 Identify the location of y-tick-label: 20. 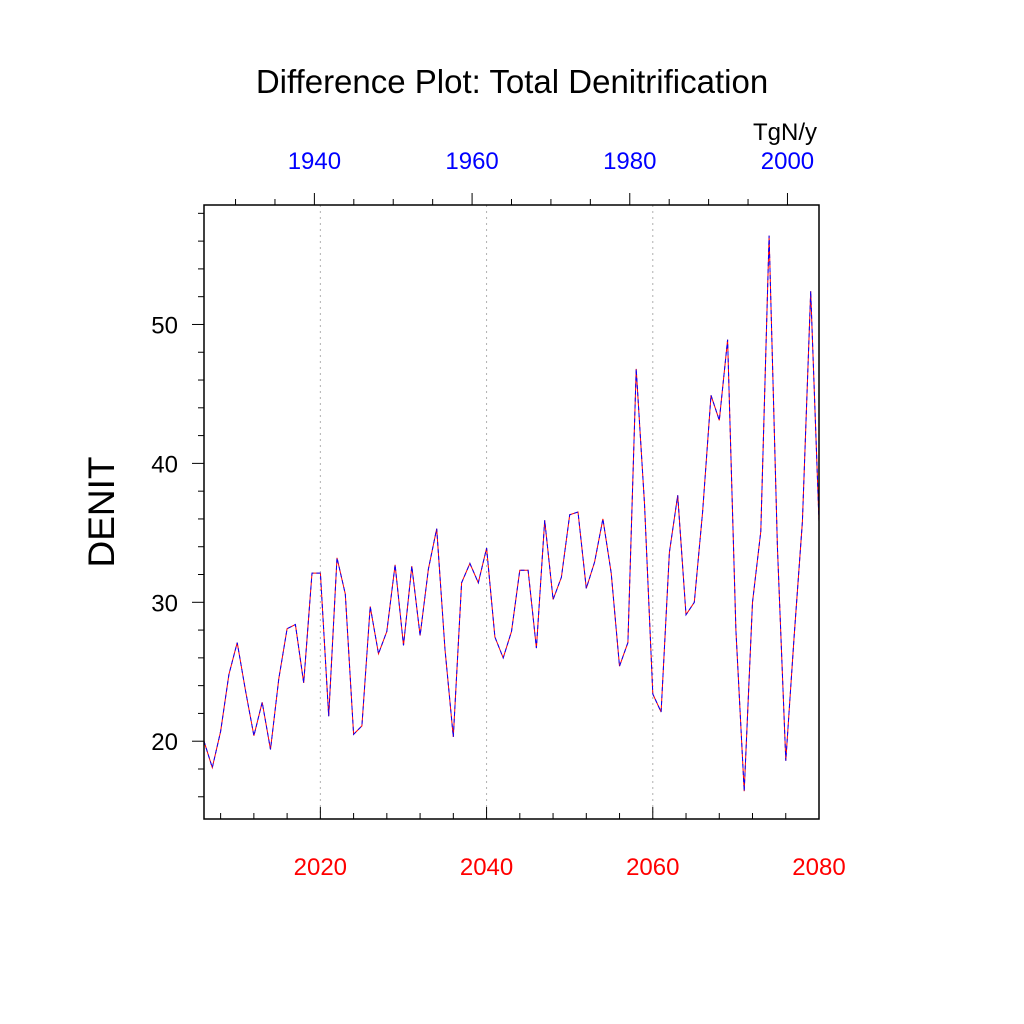
(164, 742).